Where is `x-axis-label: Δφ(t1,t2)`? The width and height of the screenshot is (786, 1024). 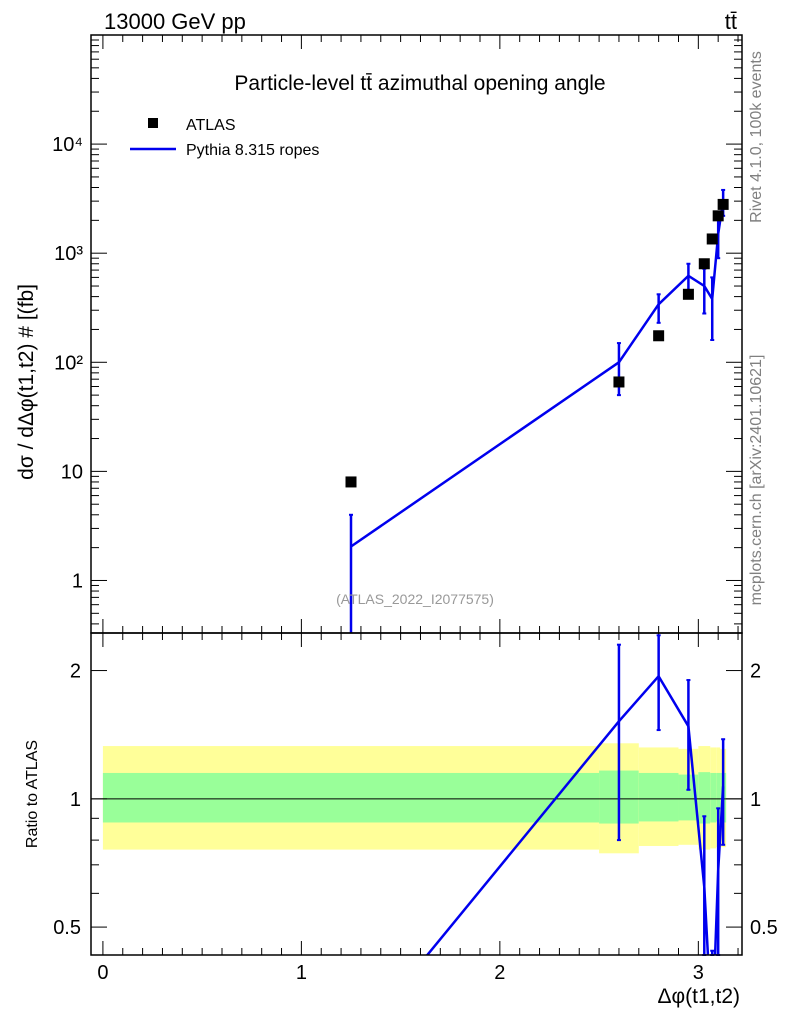
x-axis-label: Δφ(t1,t2) is located at coordinates (699, 996).